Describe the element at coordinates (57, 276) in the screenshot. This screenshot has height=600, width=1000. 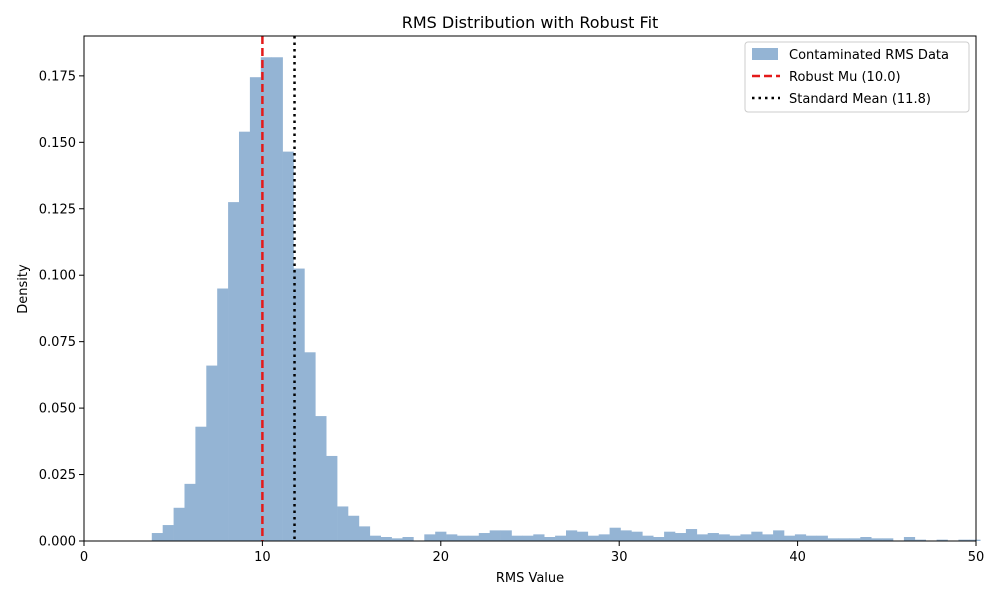
I see `y-tick-label: 0.100` at that location.